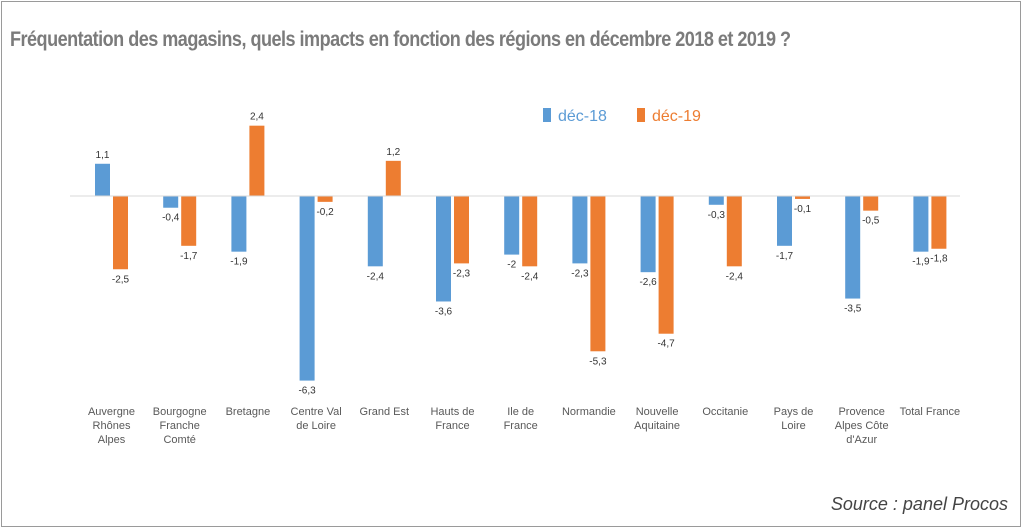 Image resolution: width=1024 pixels, height=530 pixels. What do you see at coordinates (512, 225) in the screenshot?
I see `bar-s1-c7` at bounding box center [512, 225].